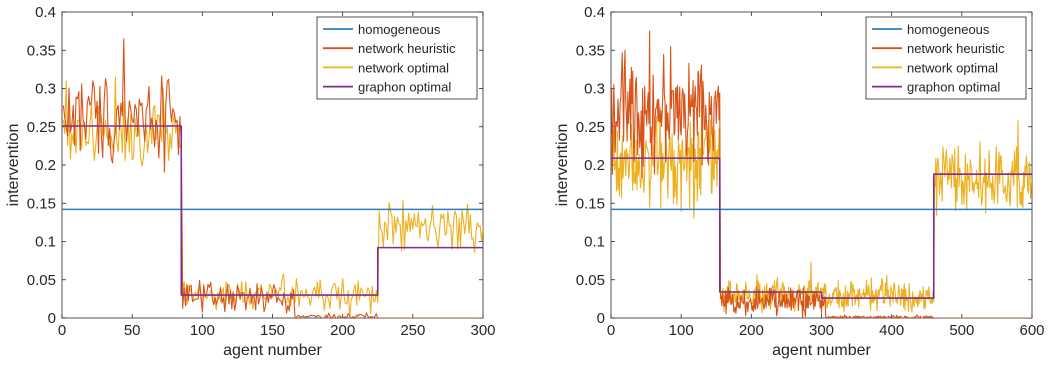 This screenshot has height=367, width=1055. I want to click on x-tick-label: 500, so click(961, 330).